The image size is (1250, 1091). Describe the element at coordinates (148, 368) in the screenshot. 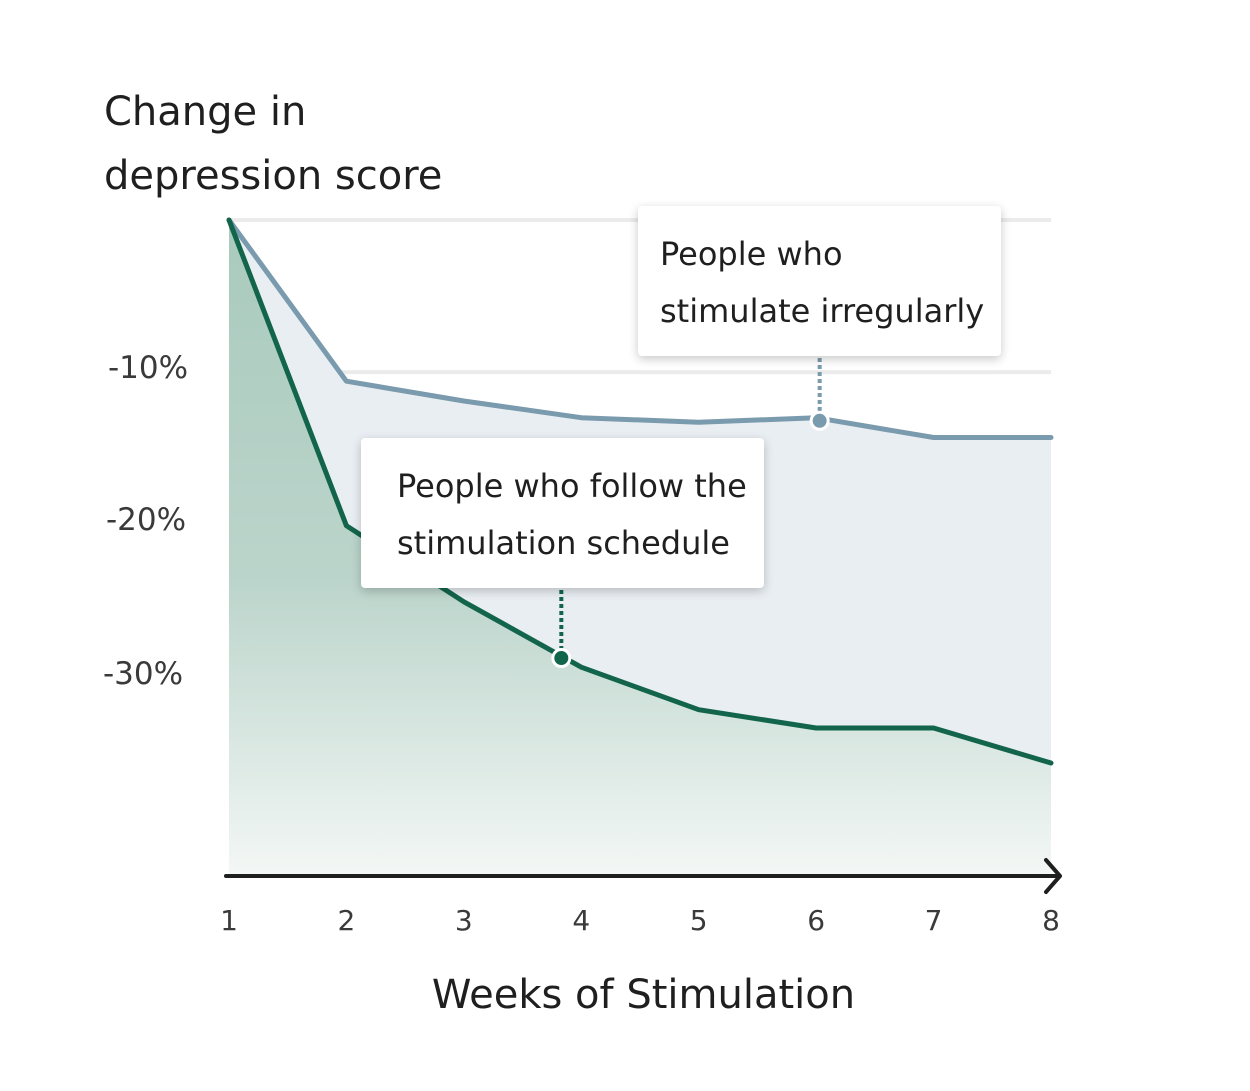

I see `y-tick-label: -10%` at that location.